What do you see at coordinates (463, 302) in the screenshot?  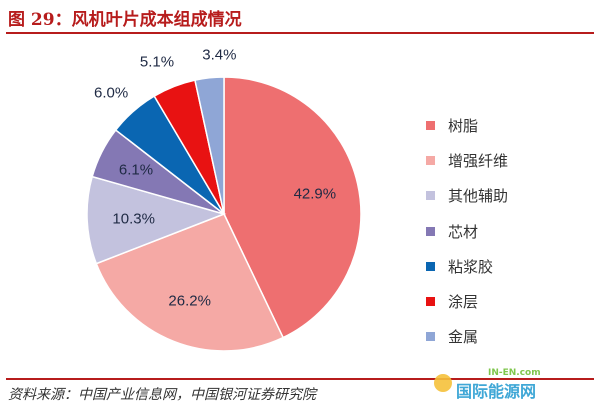 I see `legend-label: 涂层` at bounding box center [463, 302].